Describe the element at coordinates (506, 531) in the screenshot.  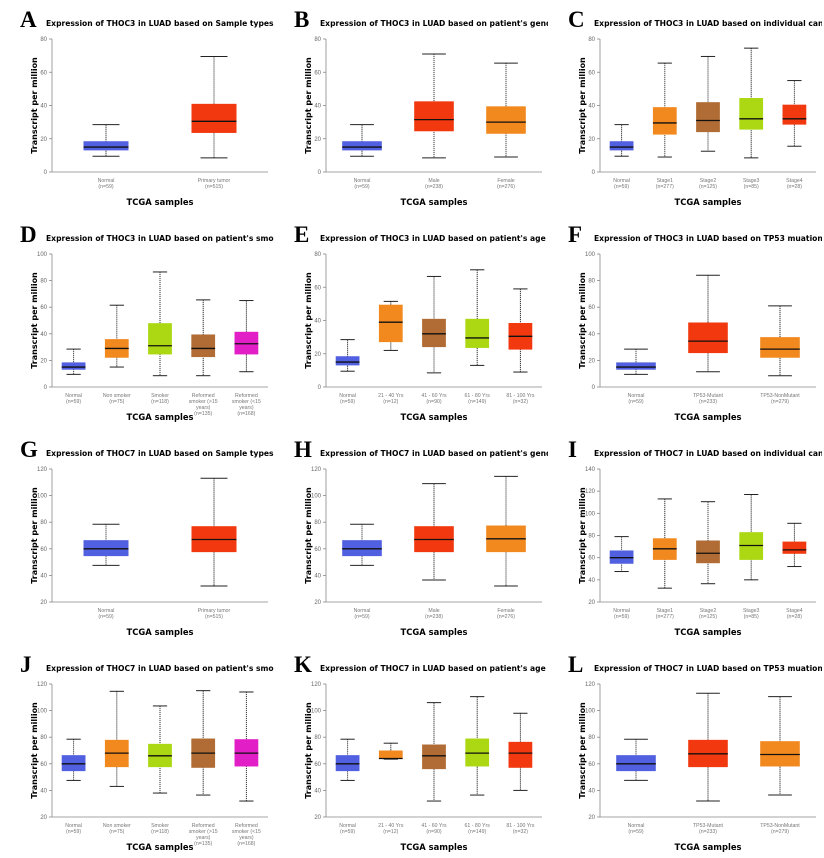
I see `box-female` at that location.